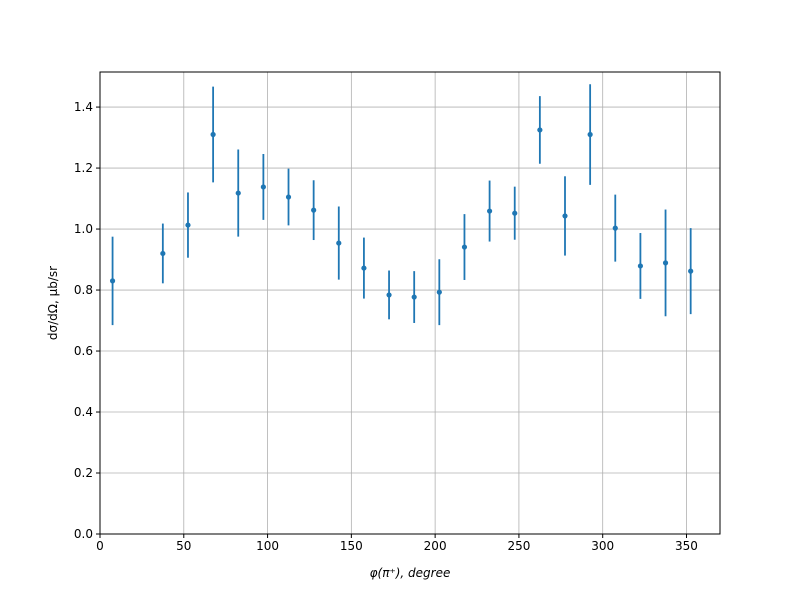 Image resolution: width=800 pixels, height=600 pixels. What do you see at coordinates (83, 290) in the screenshot?
I see `y-tick-label: 0.8` at bounding box center [83, 290].